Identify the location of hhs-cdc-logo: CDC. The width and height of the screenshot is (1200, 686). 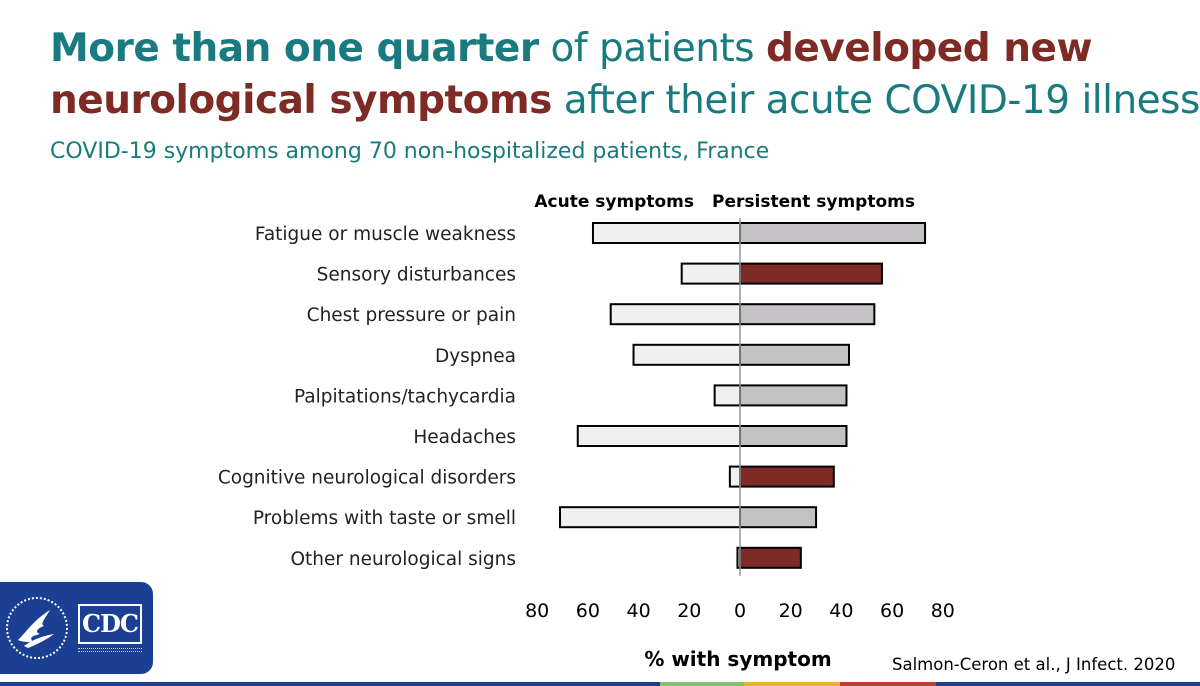
(76, 628).